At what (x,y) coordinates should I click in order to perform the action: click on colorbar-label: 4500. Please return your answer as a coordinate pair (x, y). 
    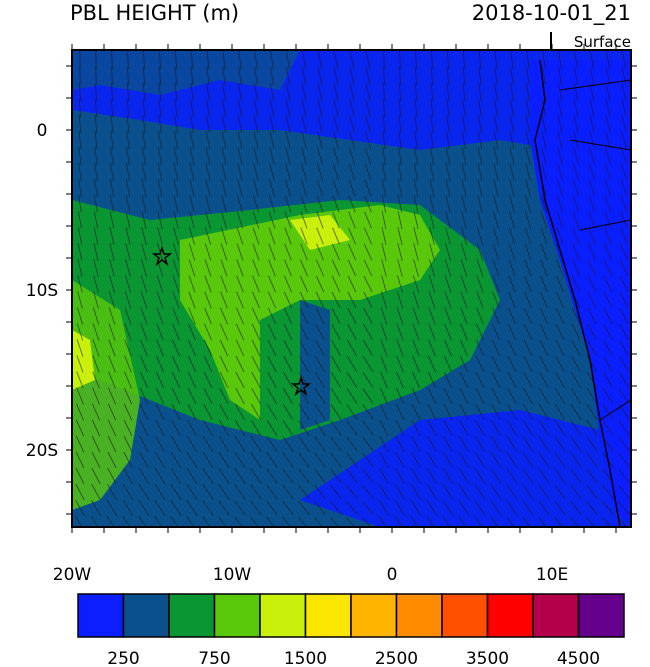
    Looking at the image, I should click on (578, 658).